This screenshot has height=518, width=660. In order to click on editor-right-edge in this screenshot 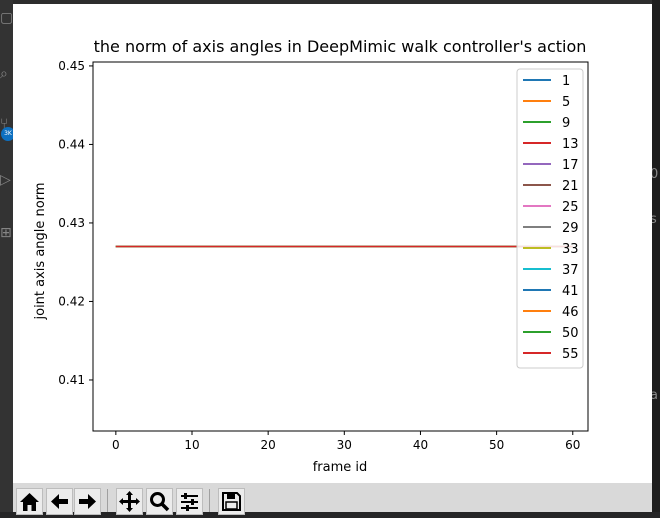, I will do `click(656, 256)`.